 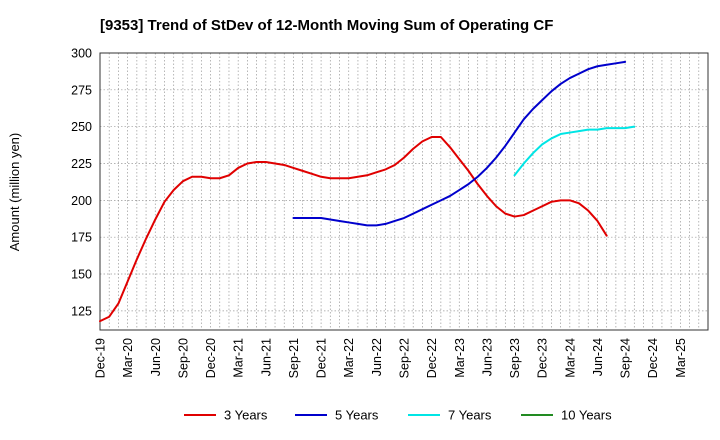 What do you see at coordinates (626, 358) in the screenshot?
I see `x-tick-label: Sep-24` at bounding box center [626, 358].